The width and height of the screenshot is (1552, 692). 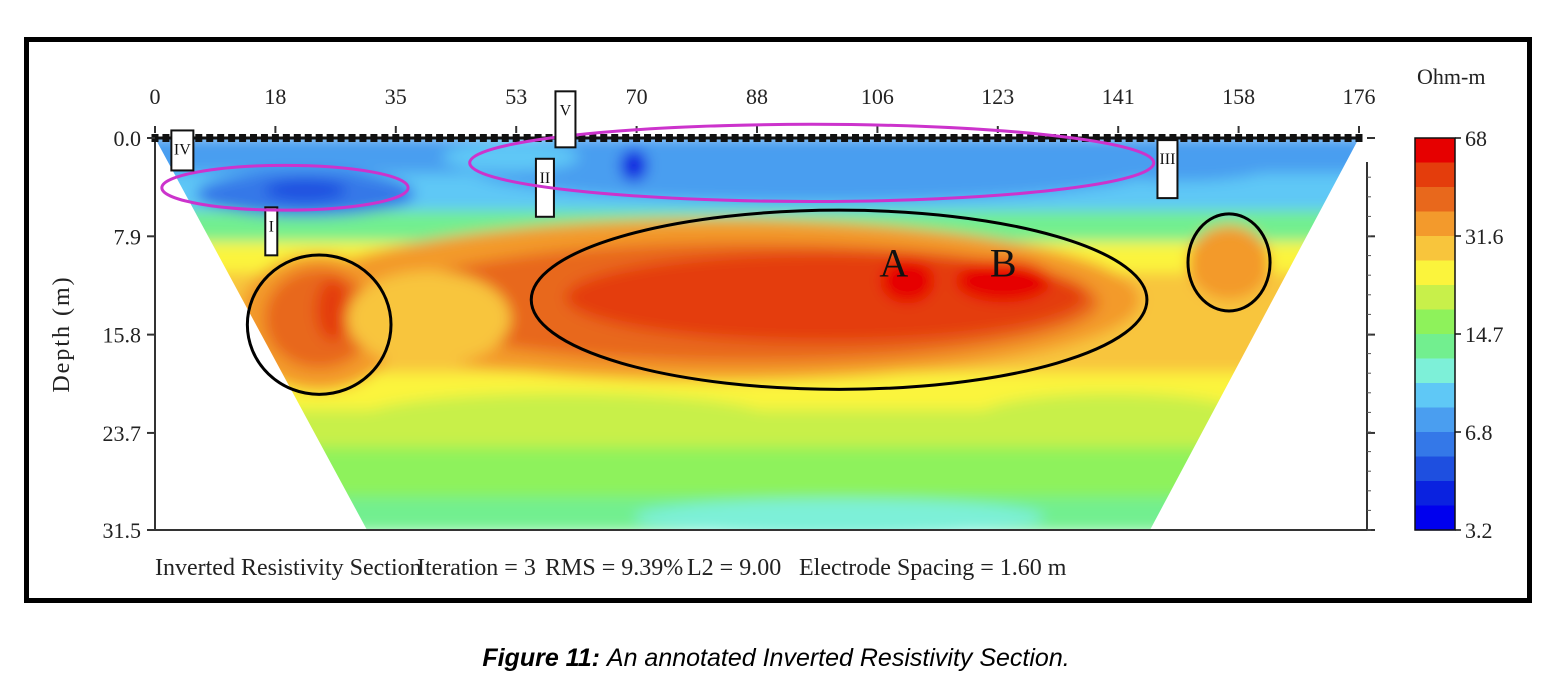 I want to click on x-tick-label: 158, so click(x=1238, y=96).